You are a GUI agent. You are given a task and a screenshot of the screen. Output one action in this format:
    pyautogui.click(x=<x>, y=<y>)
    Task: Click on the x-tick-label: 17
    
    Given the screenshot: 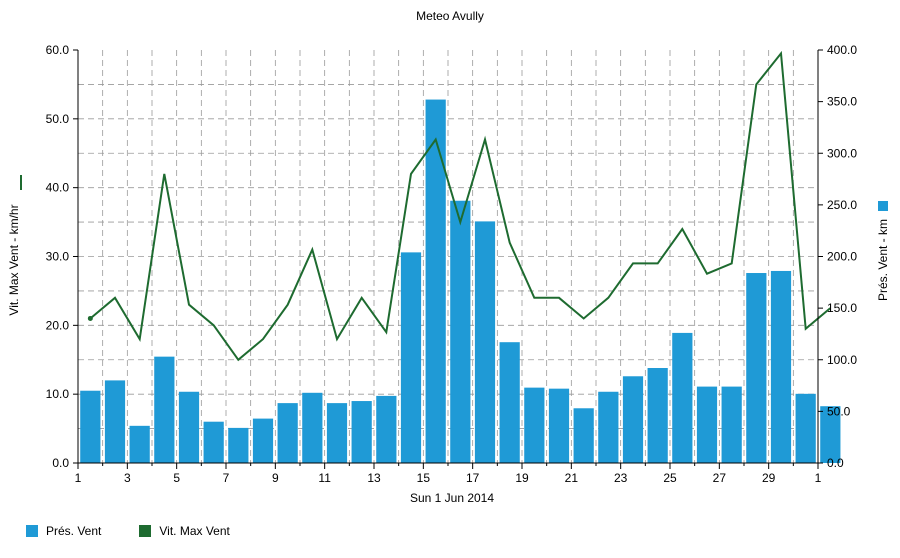 What is the action you would take?
    pyautogui.click(x=473, y=478)
    